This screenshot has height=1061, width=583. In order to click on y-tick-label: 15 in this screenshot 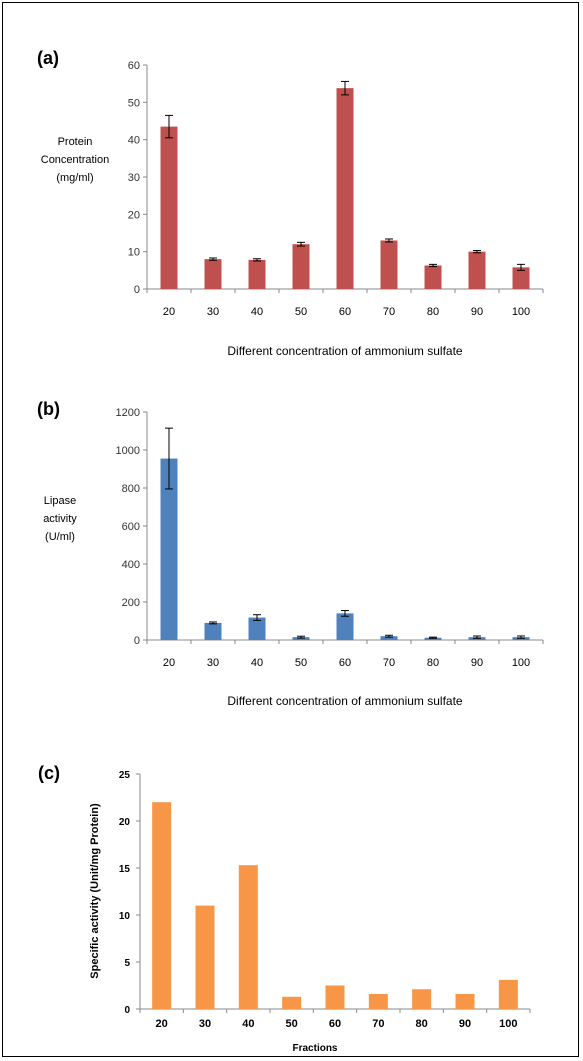, I will do `click(125, 869)`.